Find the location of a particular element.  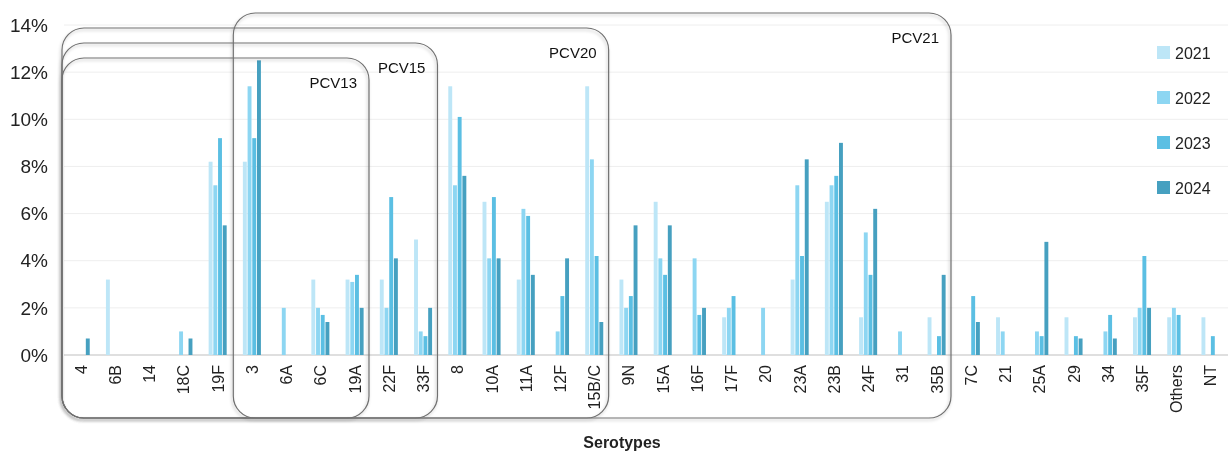

x-tick-label: 31 is located at coordinates (903, 373).